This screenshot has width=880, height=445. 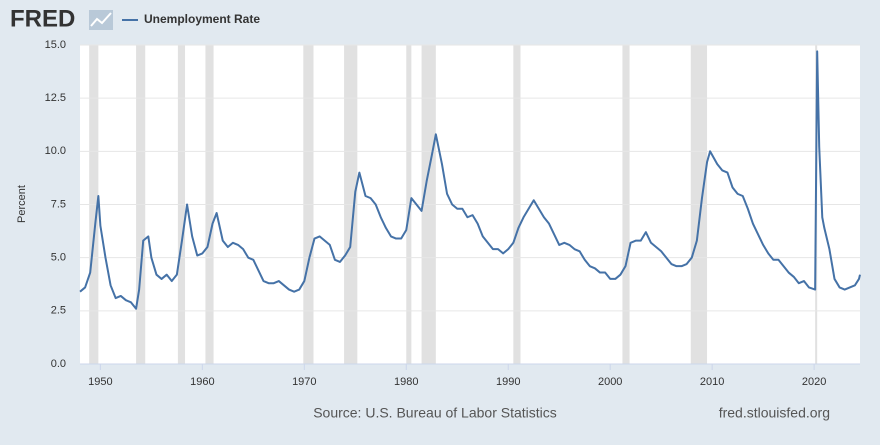 What do you see at coordinates (100, 382) in the screenshot?
I see `x-tick-label: 1950` at bounding box center [100, 382].